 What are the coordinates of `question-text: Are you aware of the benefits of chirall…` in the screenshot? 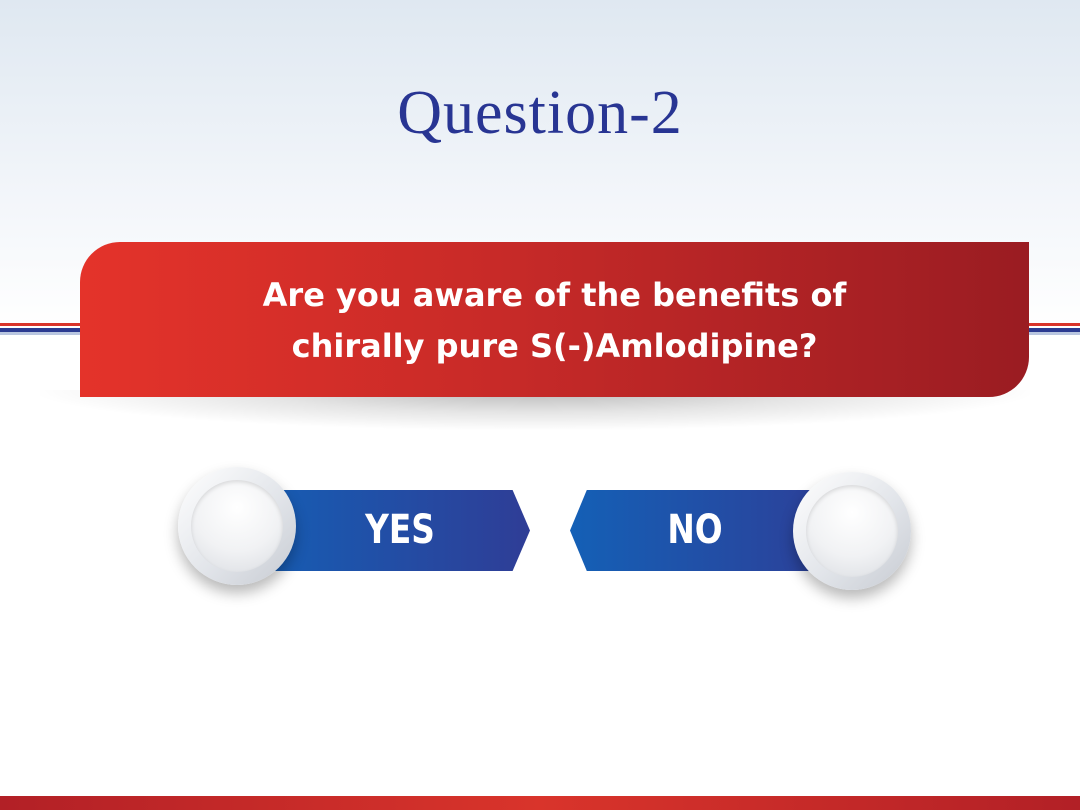 It's located at (554, 321).